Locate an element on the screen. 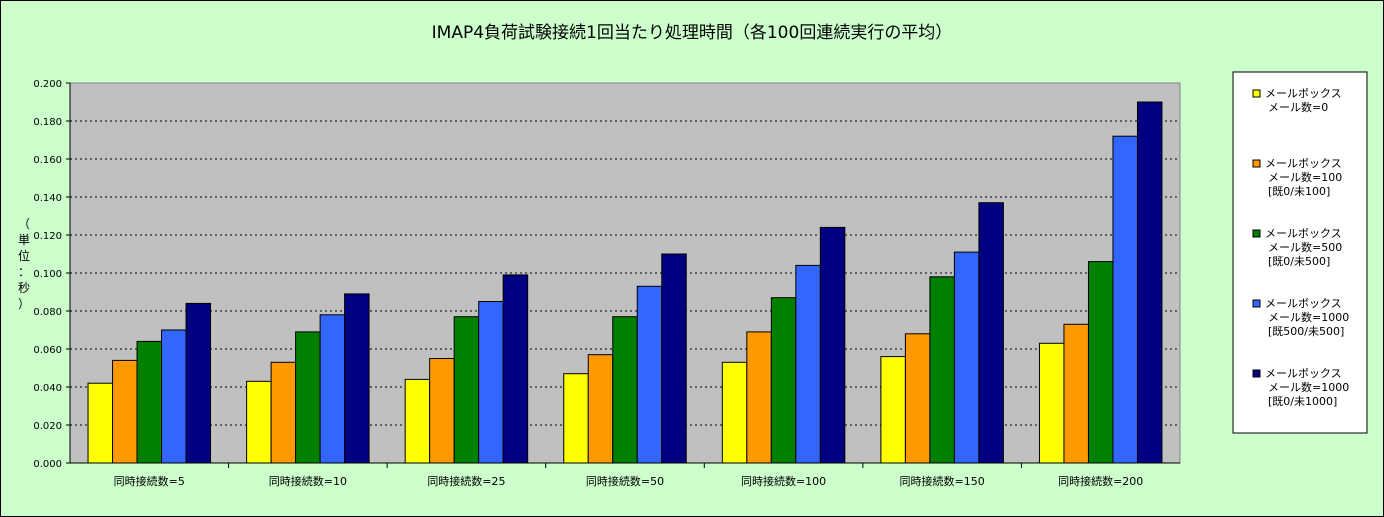 The width and height of the screenshot is (1384, 517). x-tick-label: 同時接続数=50 is located at coordinates (625, 481).